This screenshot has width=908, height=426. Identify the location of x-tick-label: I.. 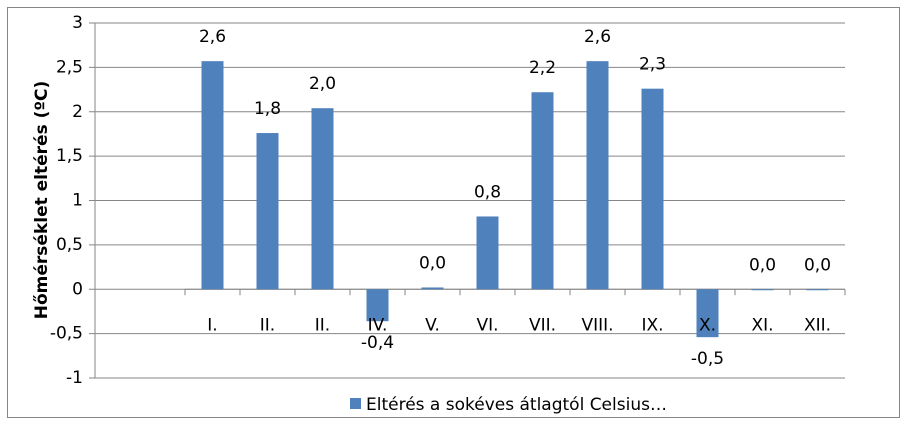
(212, 325).